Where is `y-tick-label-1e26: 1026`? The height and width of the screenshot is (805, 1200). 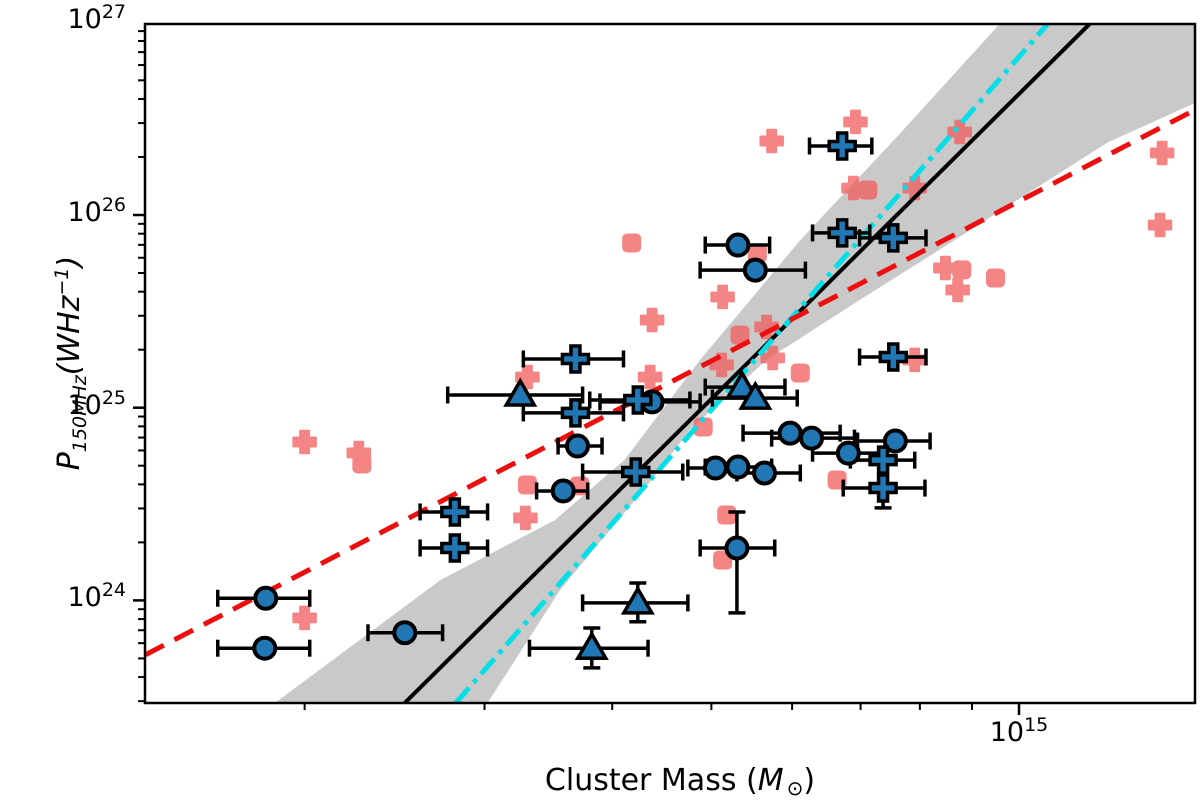 y-tick-label-1e26: 1026 is located at coordinates (96, 211).